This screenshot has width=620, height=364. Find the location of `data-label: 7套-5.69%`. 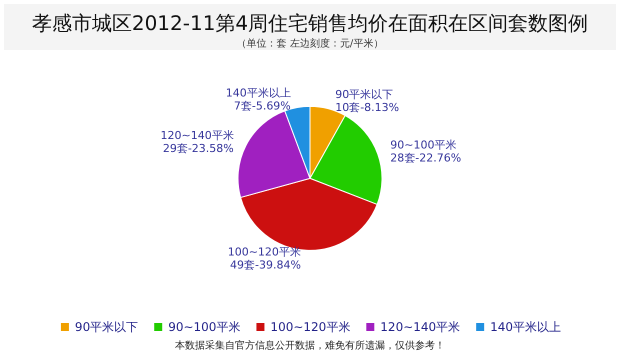

data-label: 7套-5.69% is located at coordinates (262, 106).